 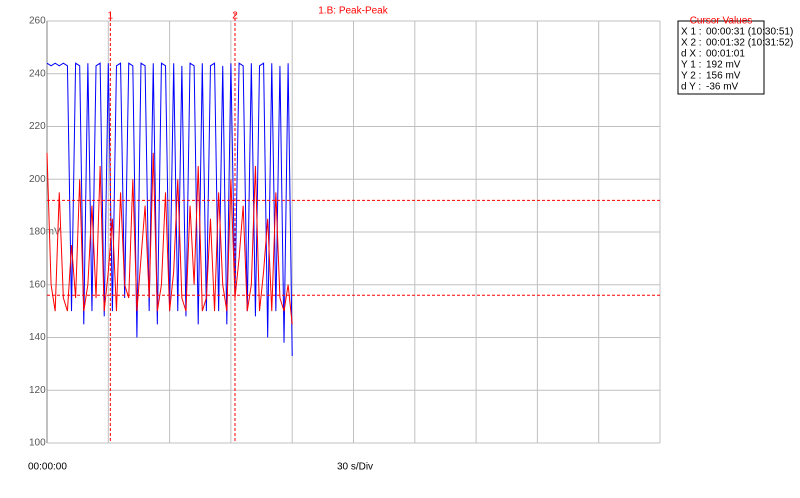 What do you see at coordinates (691, 54) in the screenshot?
I see `cursor-row-label: d X :` at bounding box center [691, 54].